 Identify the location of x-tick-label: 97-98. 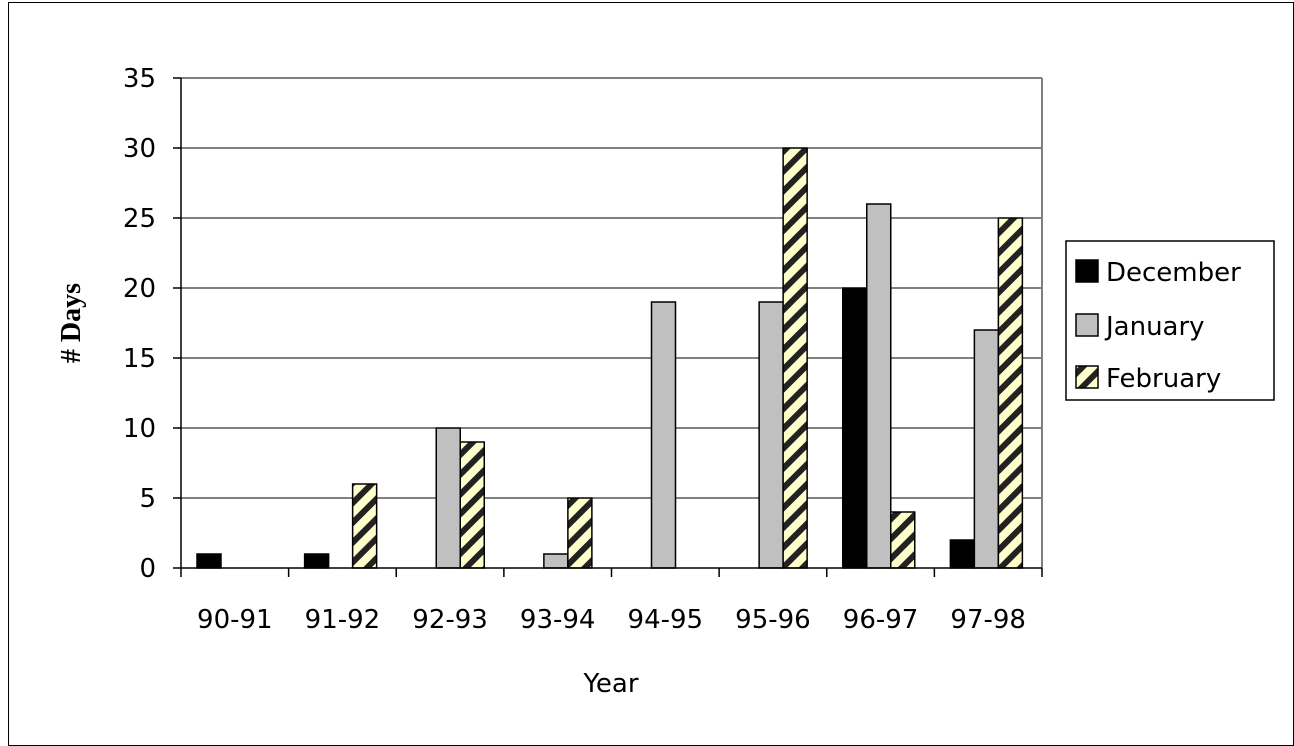
(988, 620).